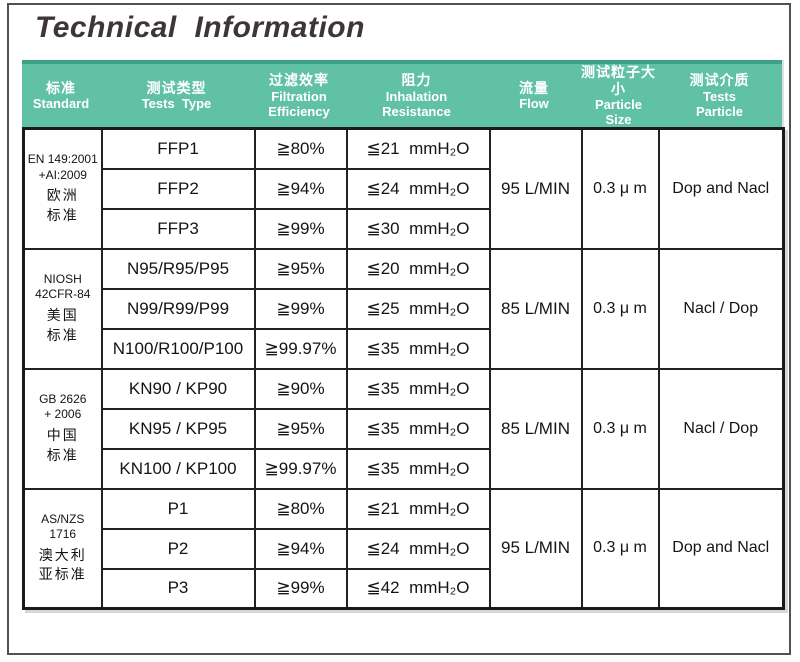  I want to click on standard-zh: 澳大利 亚标准, so click(62, 564).